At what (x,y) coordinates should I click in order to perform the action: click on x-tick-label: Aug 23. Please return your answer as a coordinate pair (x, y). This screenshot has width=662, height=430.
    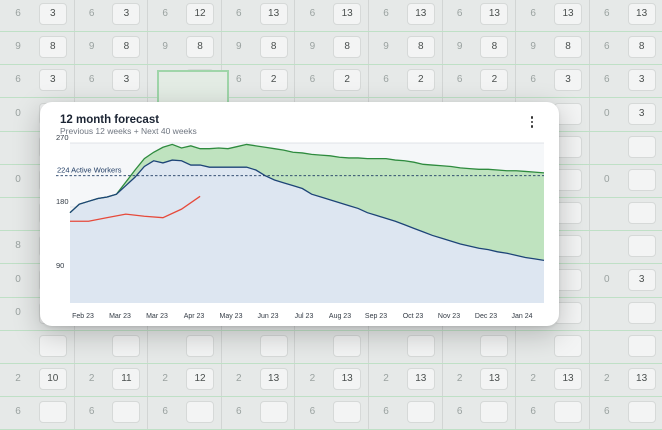
    Looking at the image, I should click on (340, 316).